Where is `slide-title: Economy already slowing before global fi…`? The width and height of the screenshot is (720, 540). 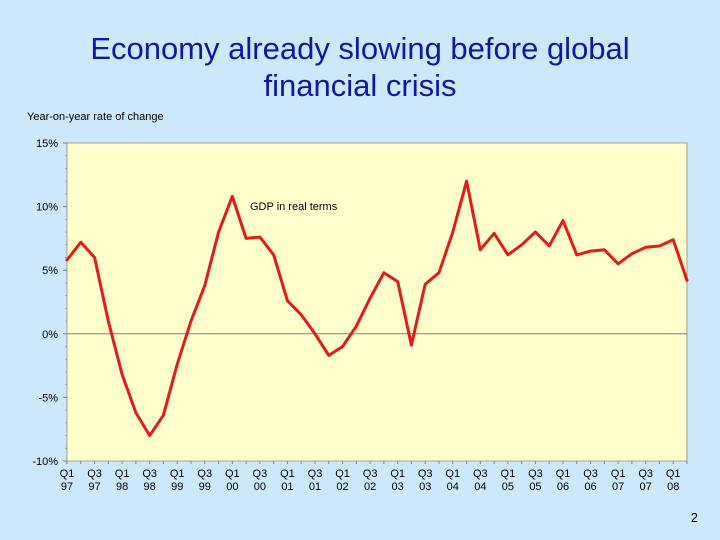 slide-title: Economy already slowing before global fi… is located at coordinates (360, 67).